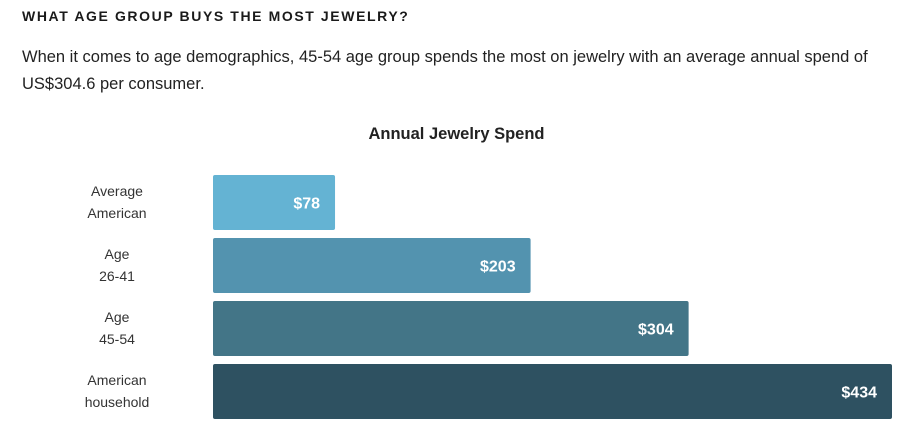 This screenshot has width=923, height=441. I want to click on category-label-1: Age 26-41, so click(117, 265).